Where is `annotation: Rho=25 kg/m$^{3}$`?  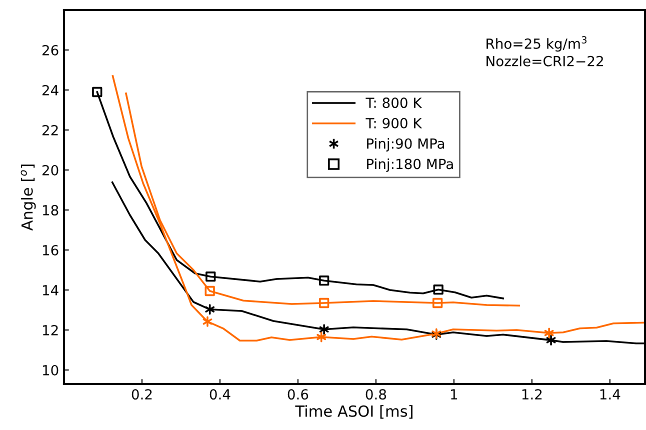
annotation: Rho=25 kg/m$^{3}$ is located at coordinates (536, 44).